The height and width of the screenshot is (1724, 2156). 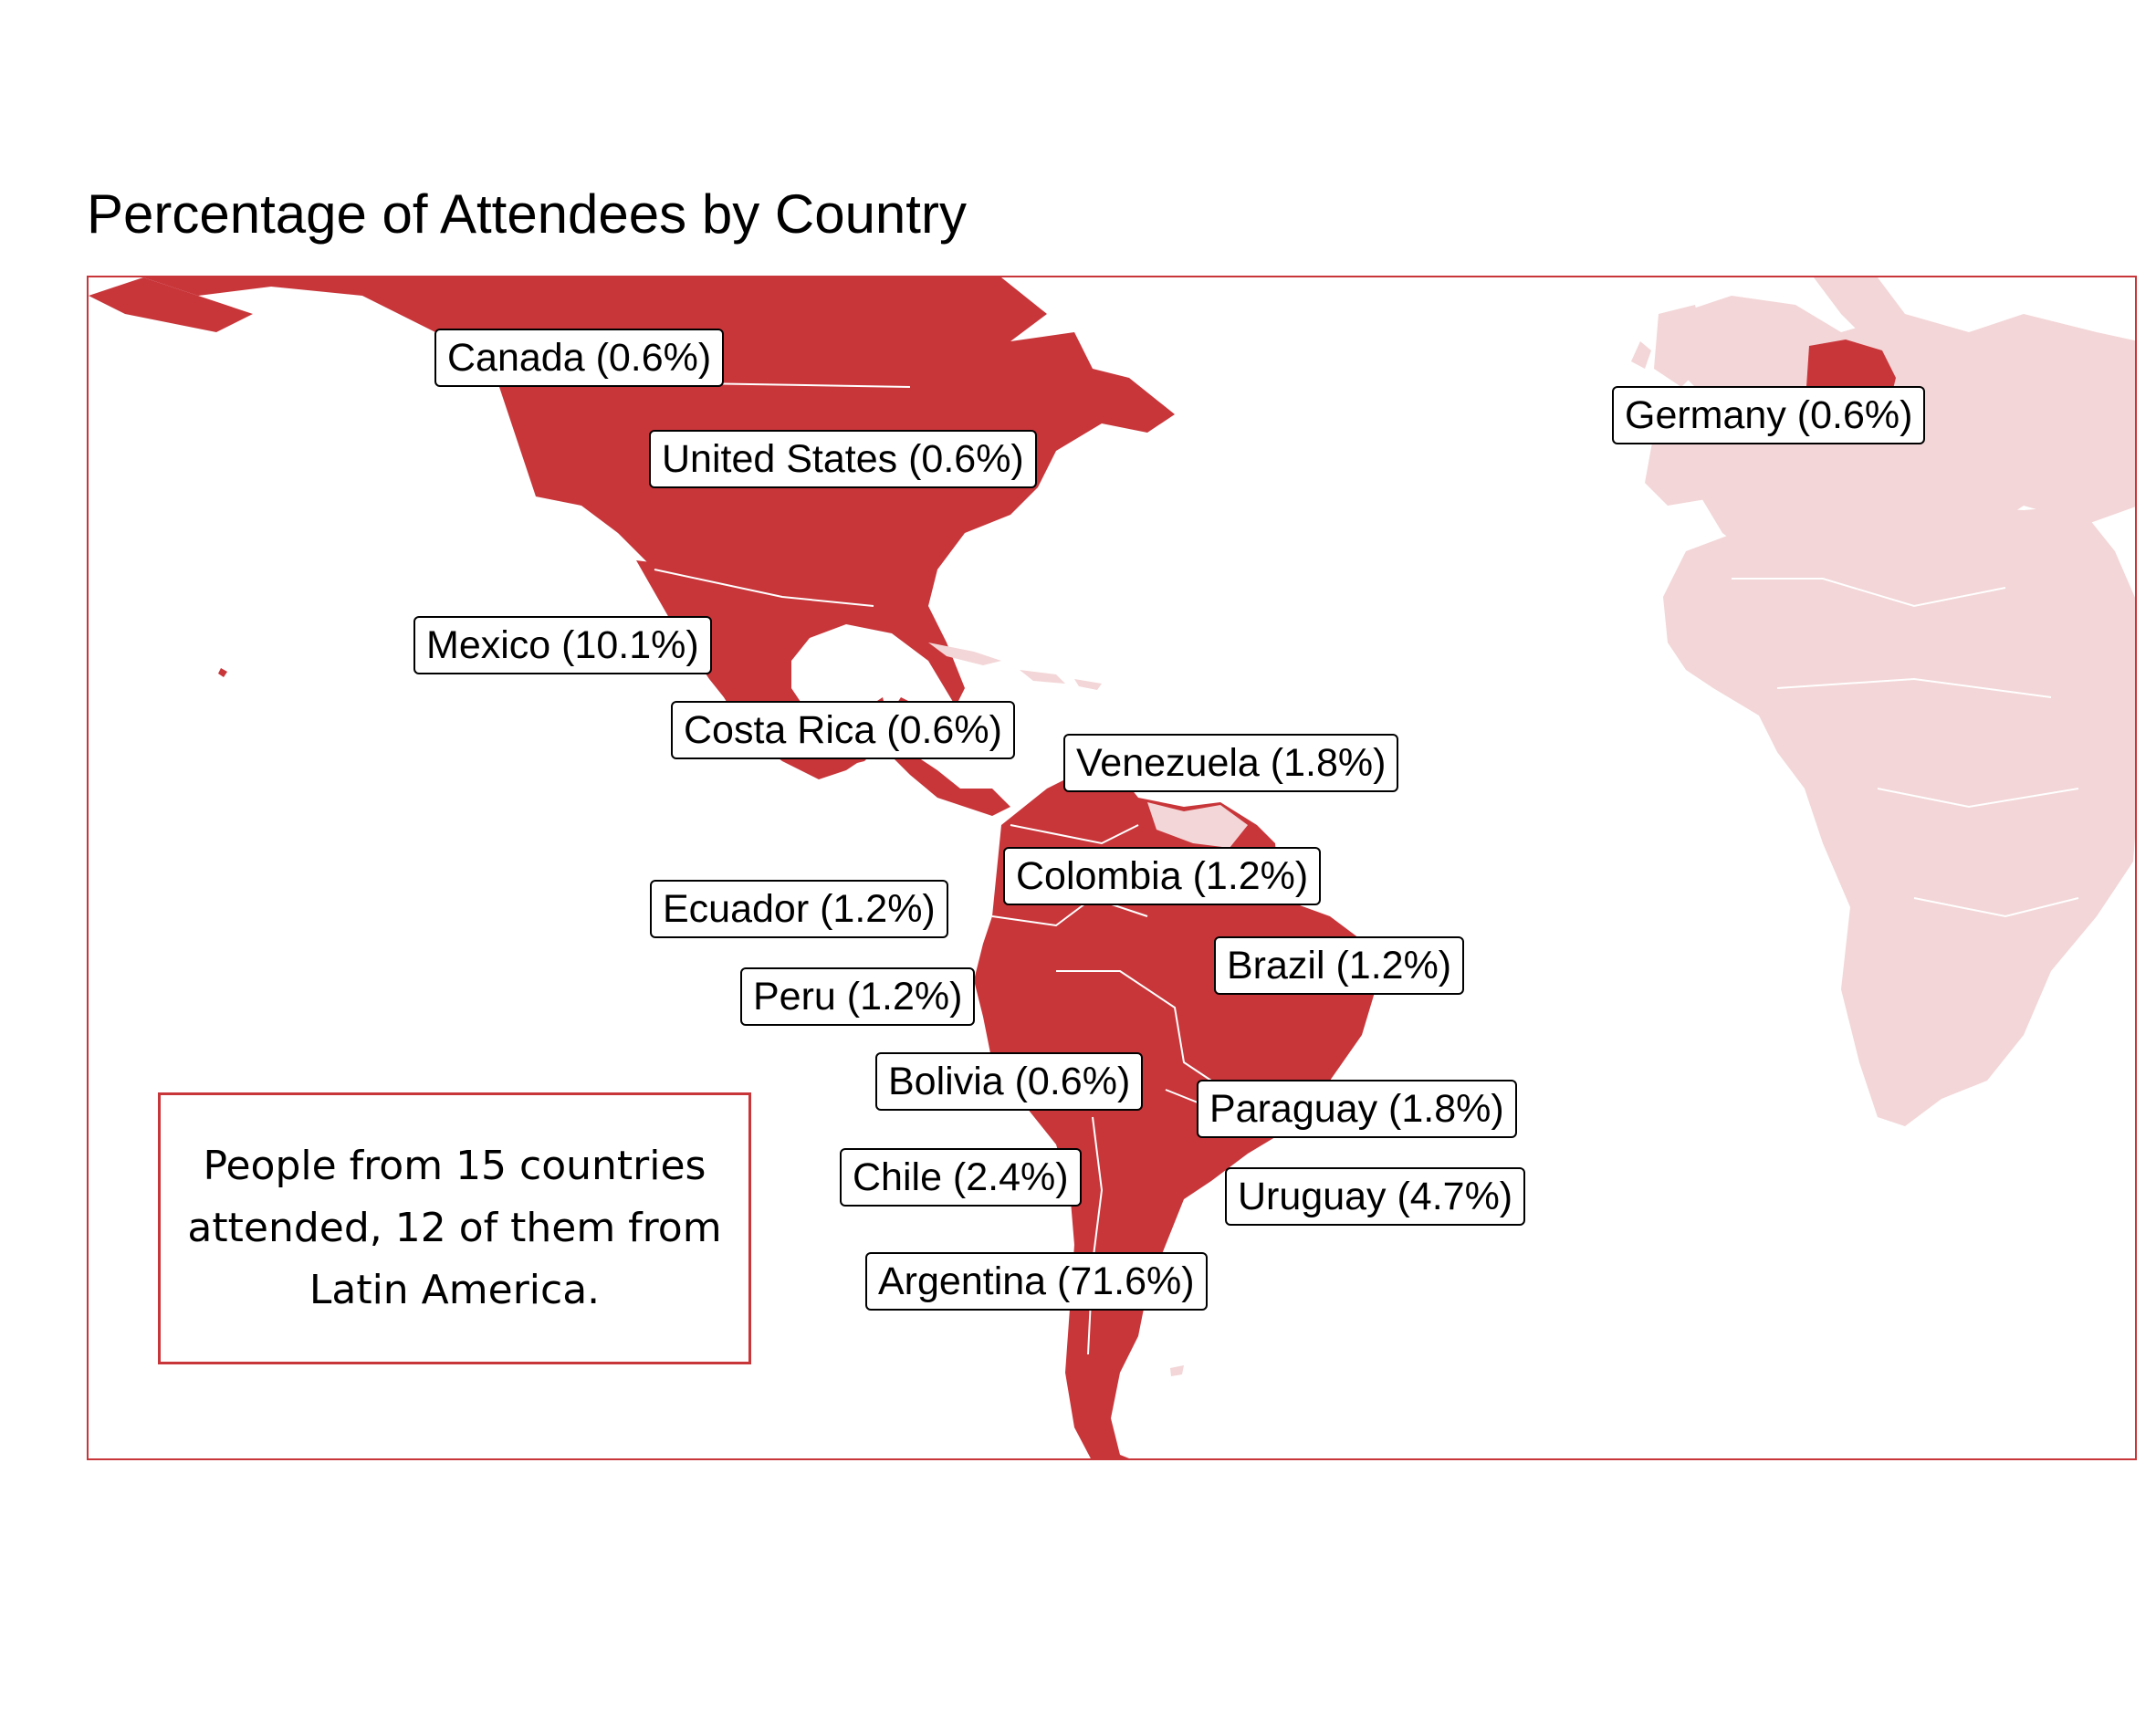 What do you see at coordinates (961, 1177) in the screenshot?
I see `label-chile: Chile (2.4%)` at bounding box center [961, 1177].